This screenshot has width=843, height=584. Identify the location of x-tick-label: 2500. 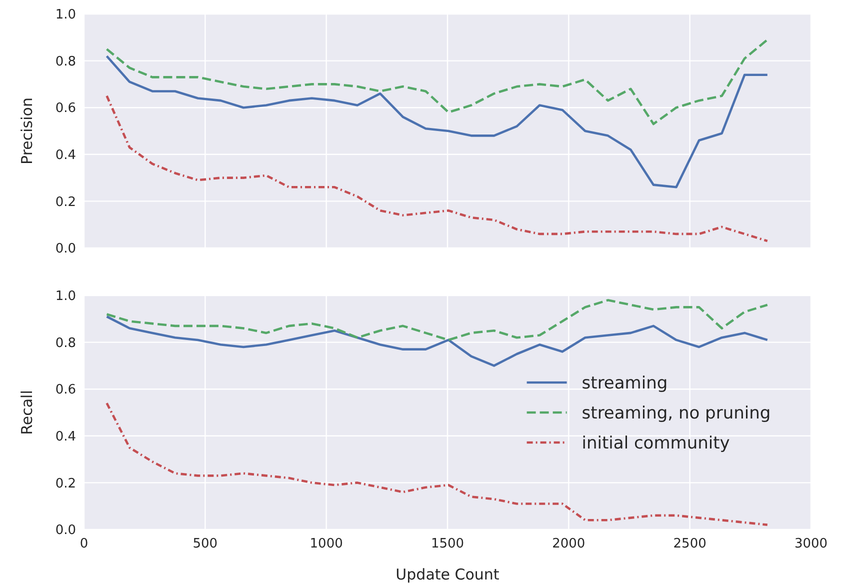
(689, 544).